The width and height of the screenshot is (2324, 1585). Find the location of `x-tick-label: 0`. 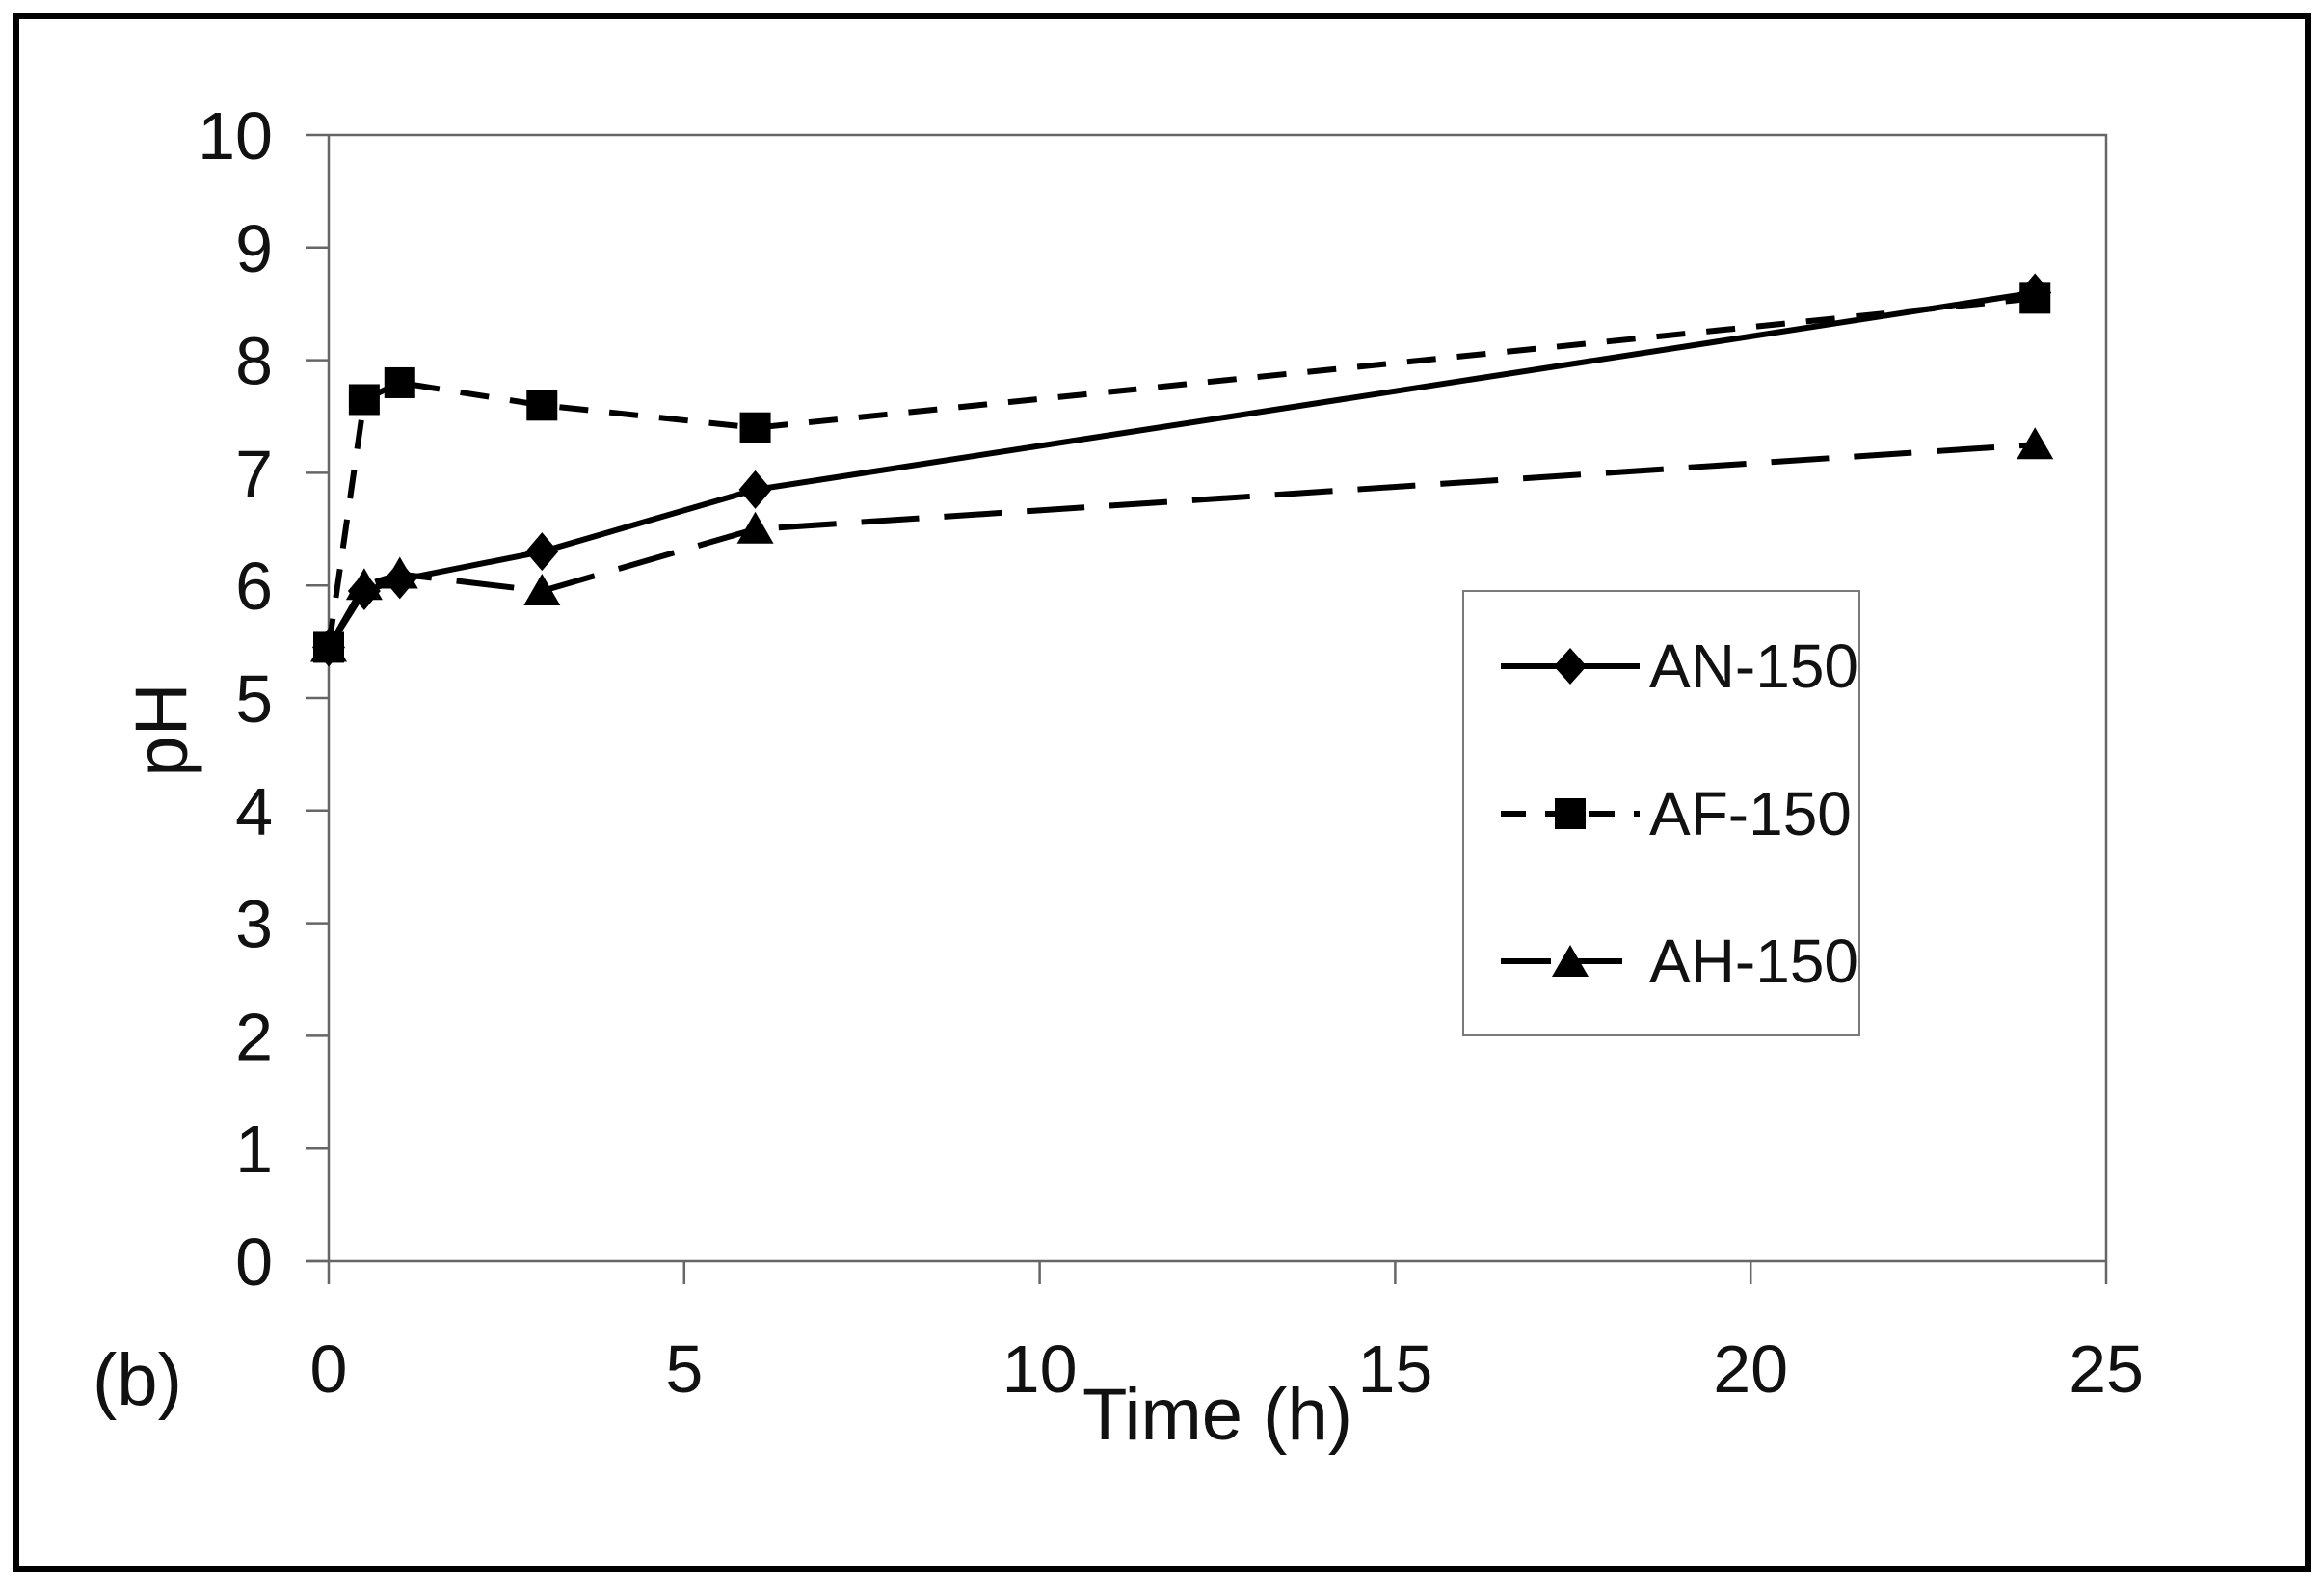

x-tick-label: 0 is located at coordinates (329, 1369).